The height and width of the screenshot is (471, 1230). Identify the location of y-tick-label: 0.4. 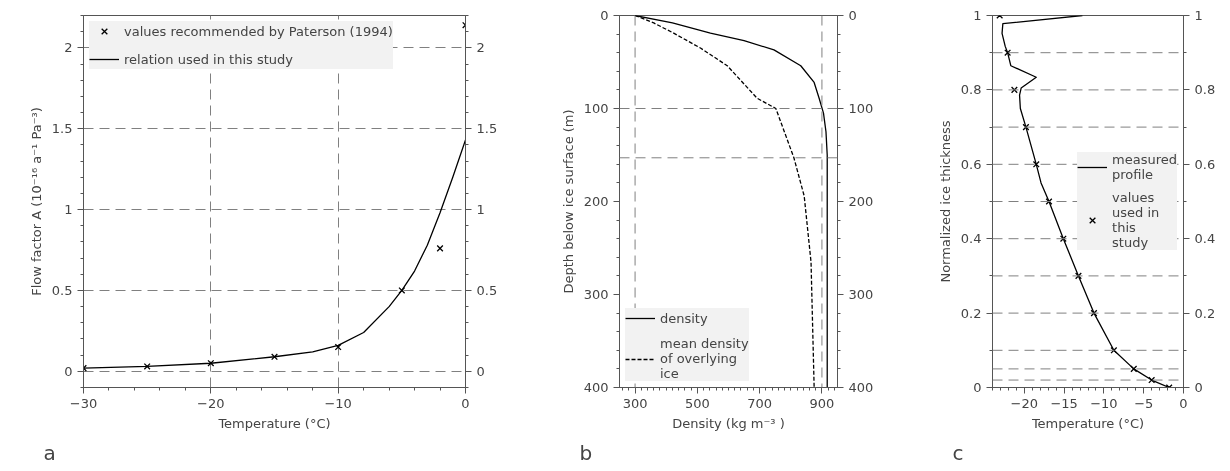
(971, 239).